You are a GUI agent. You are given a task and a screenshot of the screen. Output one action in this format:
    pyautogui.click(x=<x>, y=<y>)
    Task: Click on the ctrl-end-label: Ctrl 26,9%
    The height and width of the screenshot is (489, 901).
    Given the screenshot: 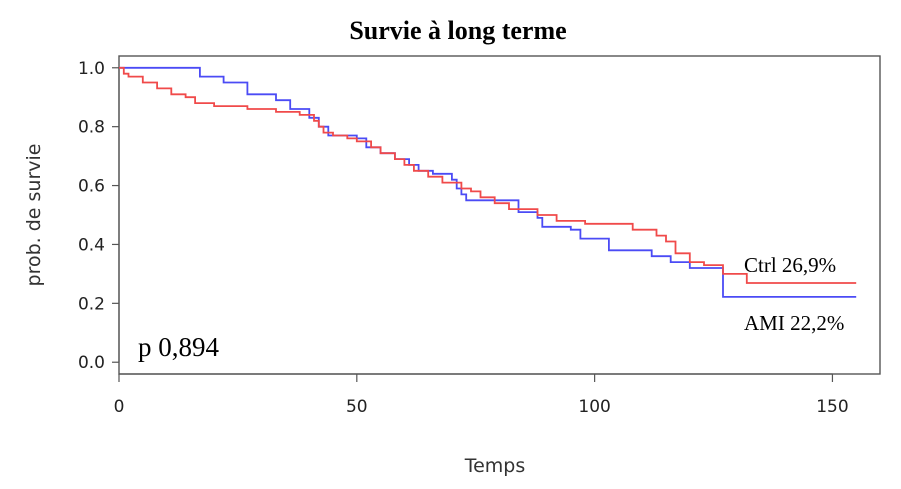 What is the action you would take?
    pyautogui.click(x=790, y=265)
    